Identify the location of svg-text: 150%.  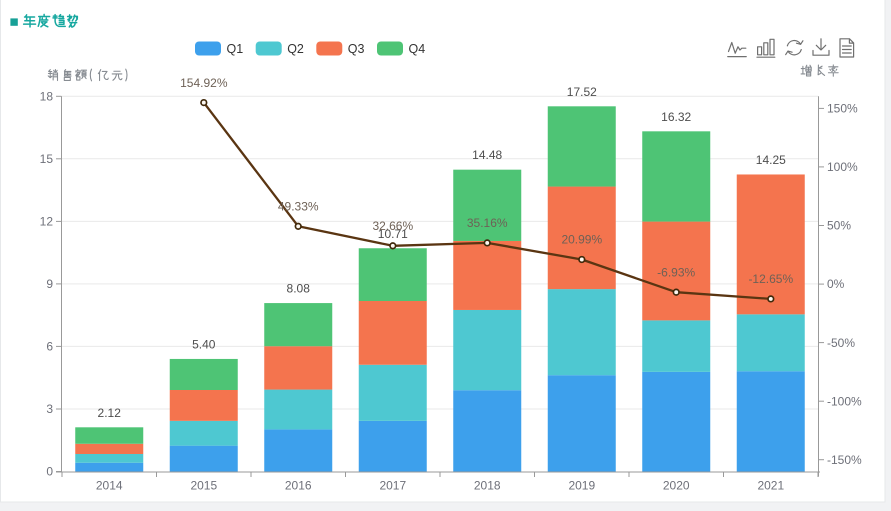
(842, 109).